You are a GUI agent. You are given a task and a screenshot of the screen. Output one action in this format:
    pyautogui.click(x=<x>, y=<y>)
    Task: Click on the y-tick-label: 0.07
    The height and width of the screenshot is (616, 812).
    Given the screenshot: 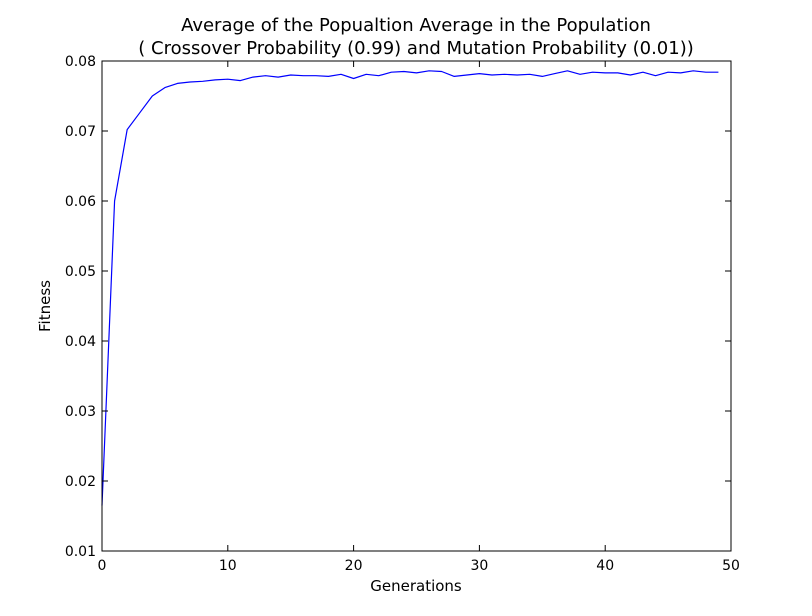 What is the action you would take?
    pyautogui.click(x=80, y=132)
    